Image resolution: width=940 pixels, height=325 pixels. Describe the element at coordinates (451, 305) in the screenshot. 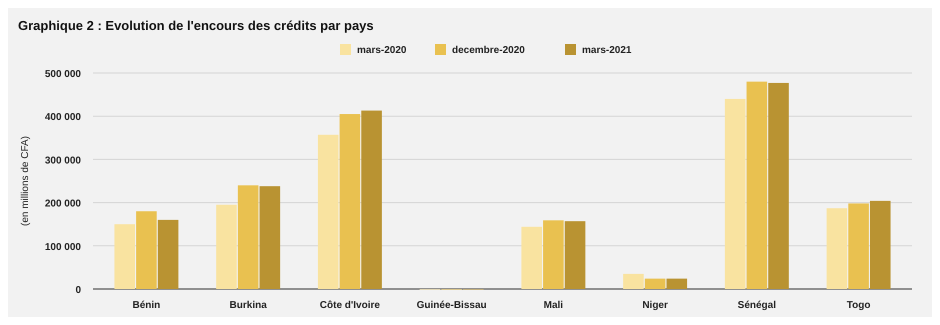

I see `x-tick-label: Guinée-Bissau` at that location.